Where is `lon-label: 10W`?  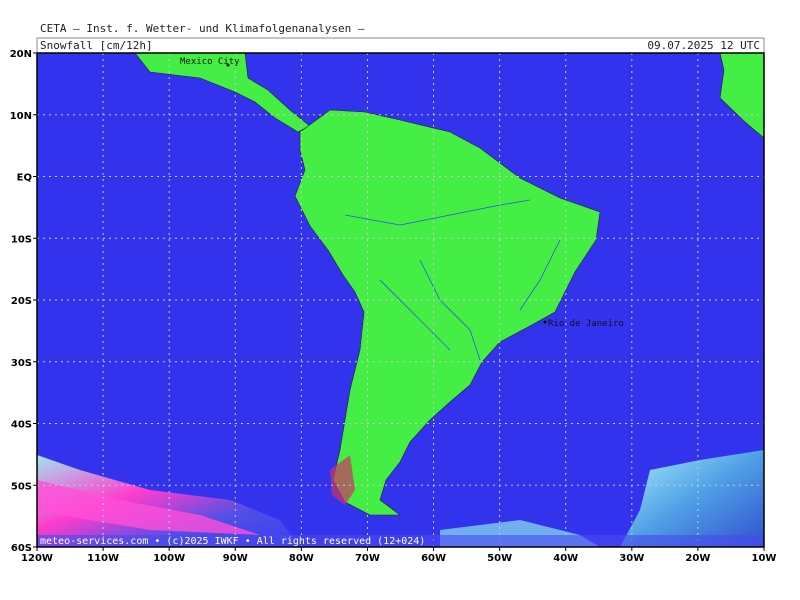
lon-label: 10W is located at coordinates (764, 558).